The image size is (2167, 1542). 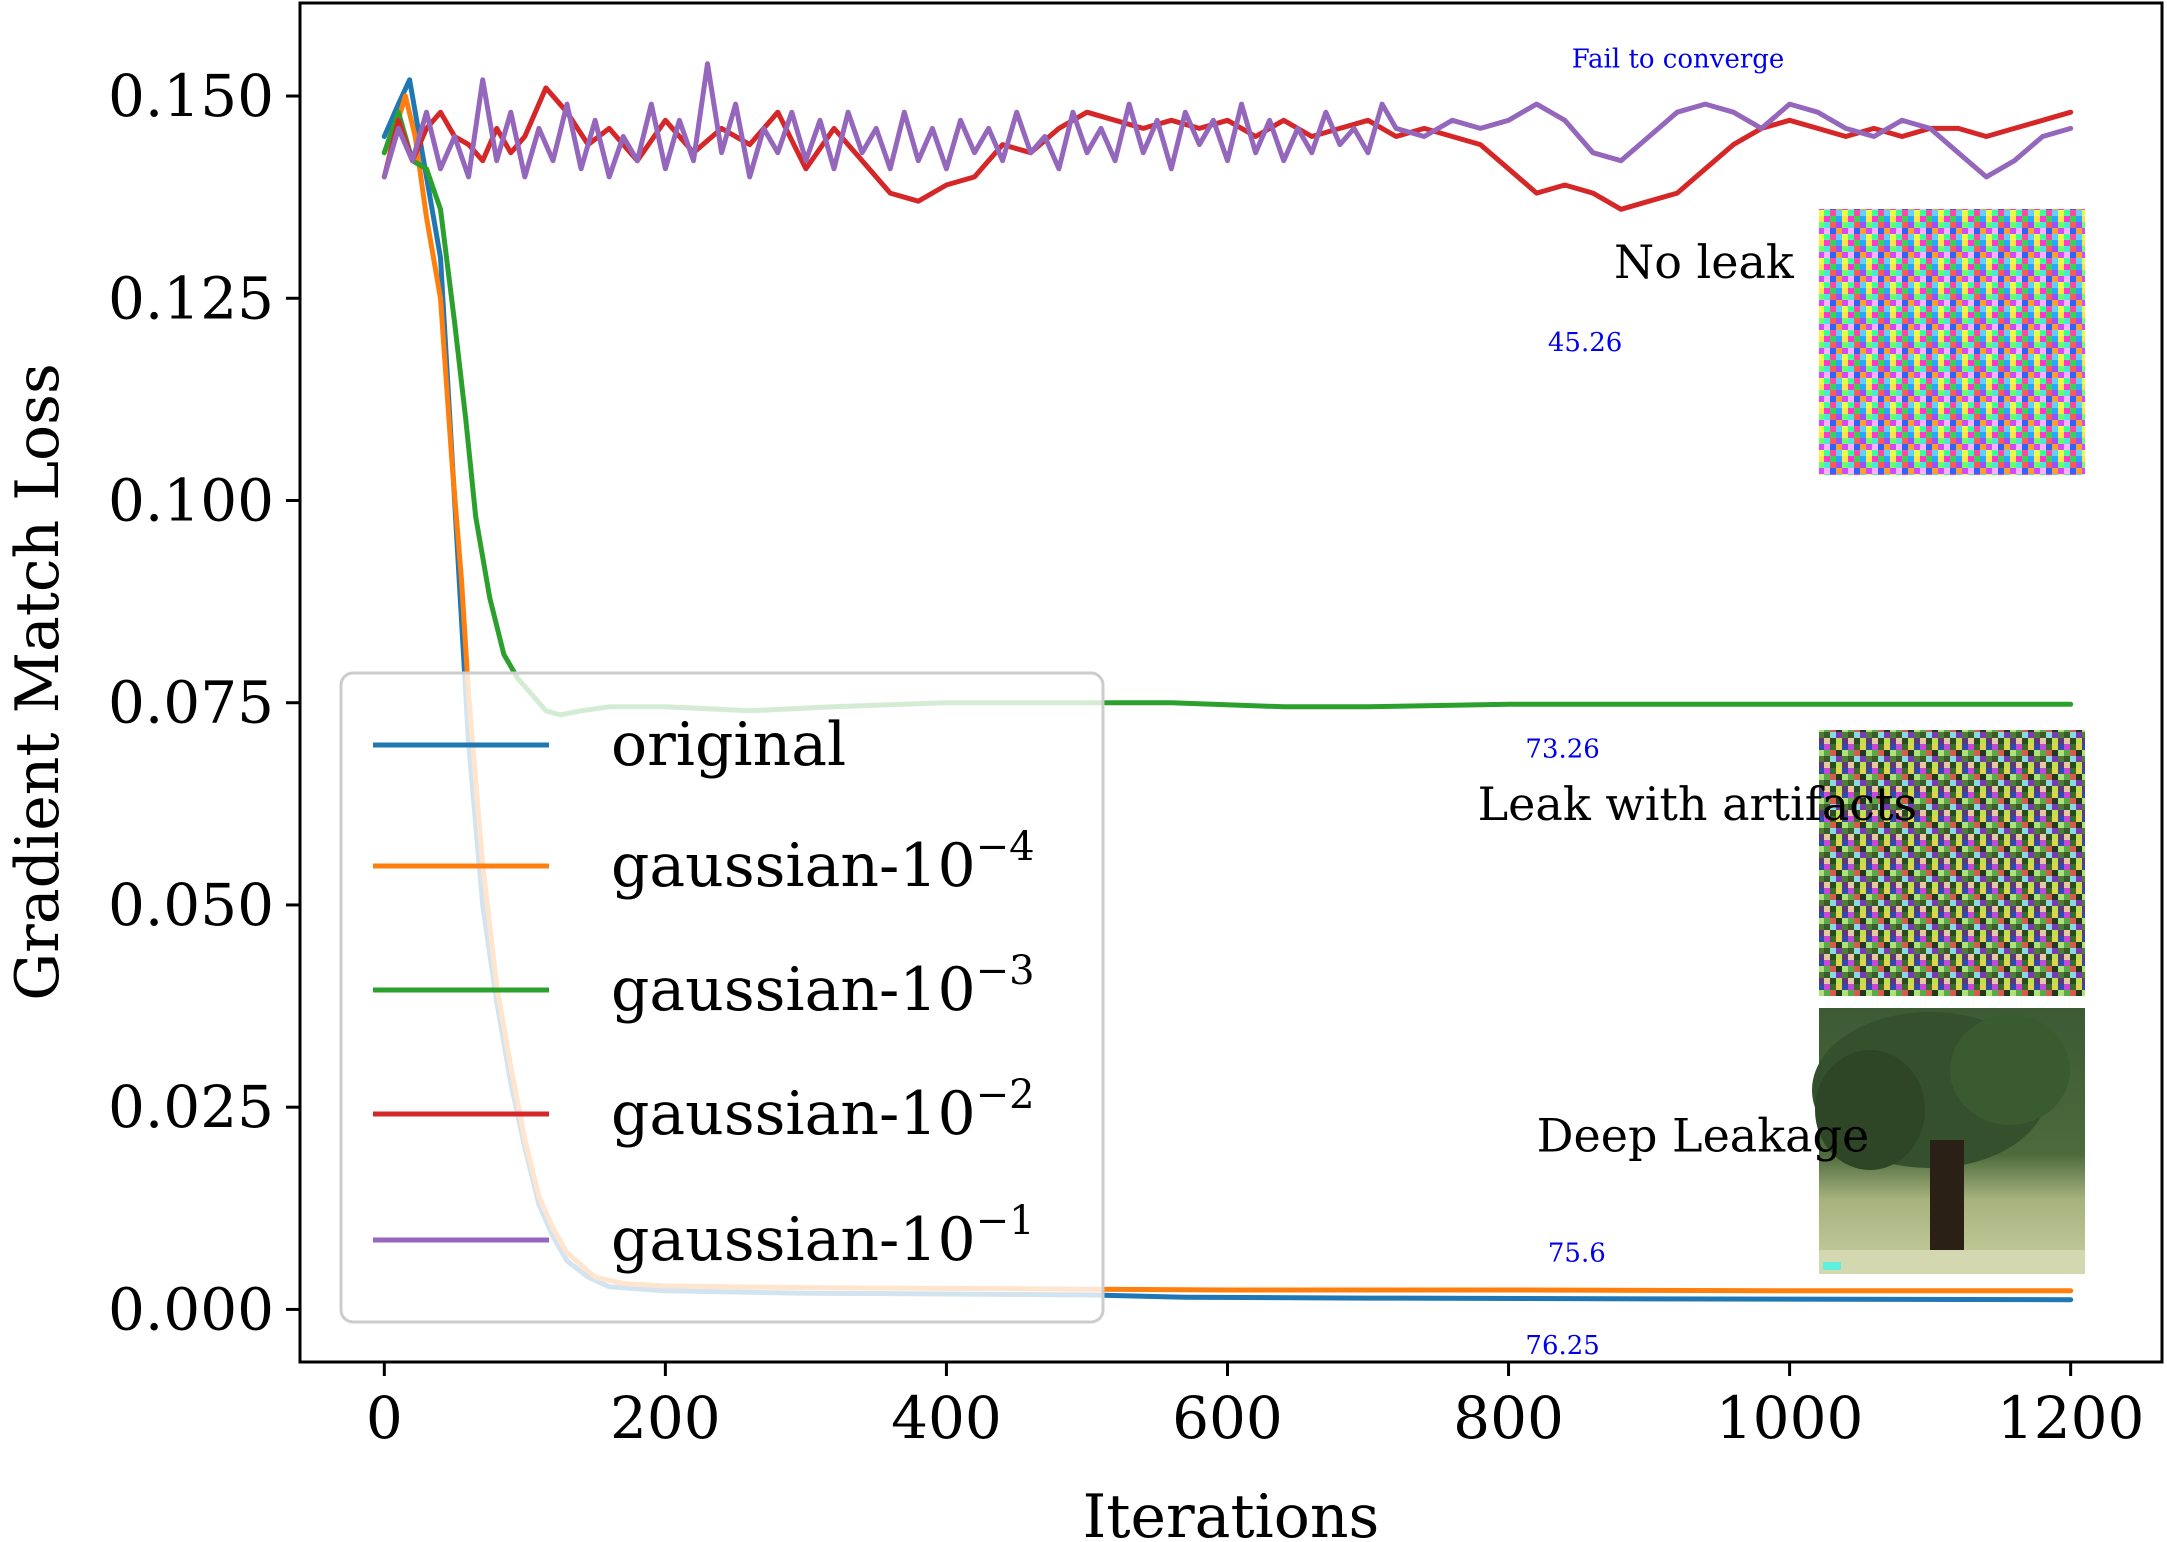 I want to click on legend-box, so click(x=722, y=997).